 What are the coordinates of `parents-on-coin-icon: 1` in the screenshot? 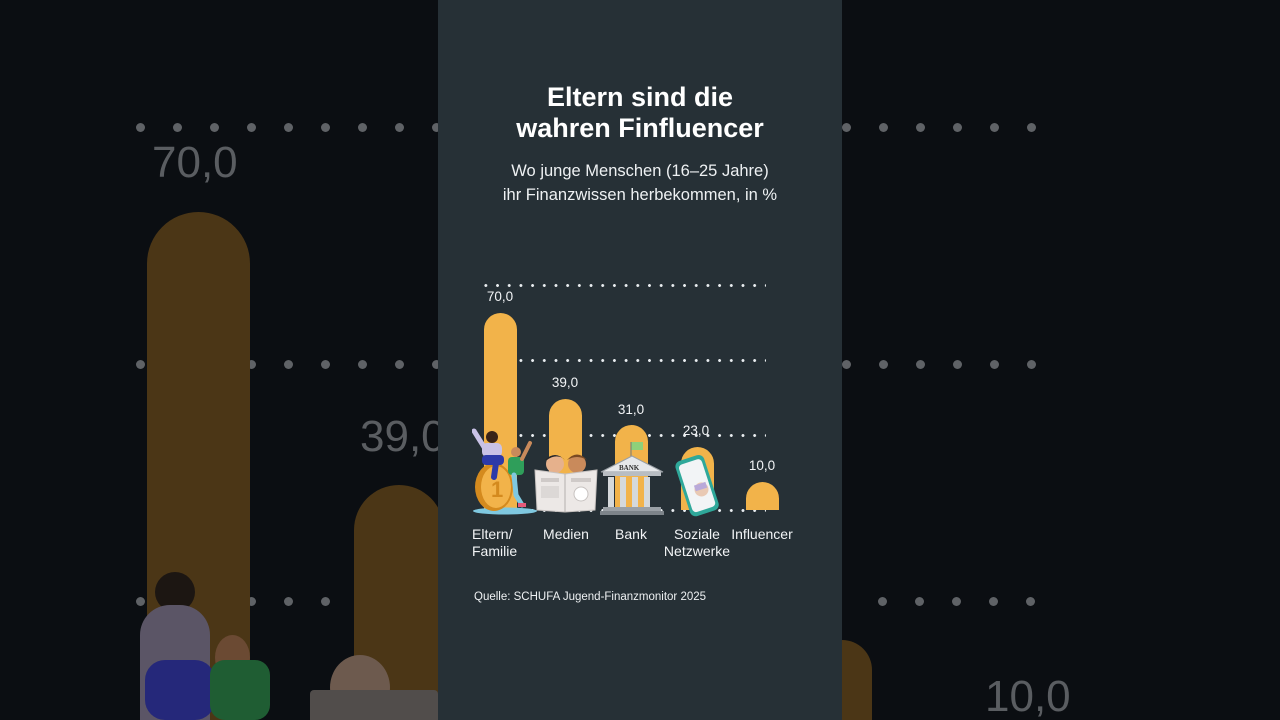 It's located at (504, 471).